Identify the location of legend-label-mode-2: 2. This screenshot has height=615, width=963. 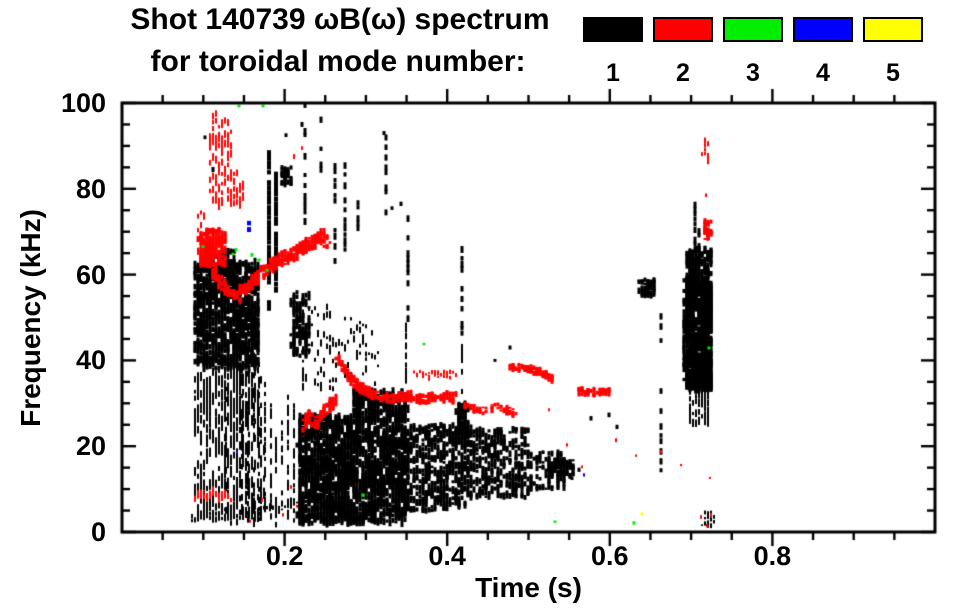
(683, 73).